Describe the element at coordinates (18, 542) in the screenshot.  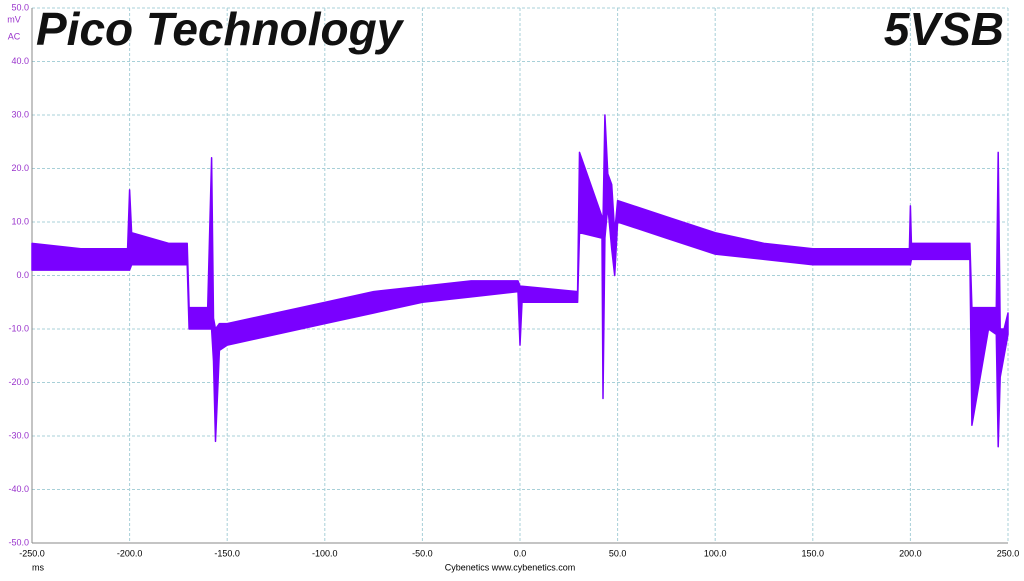
I see `y-tick-label: -50.0` at that location.